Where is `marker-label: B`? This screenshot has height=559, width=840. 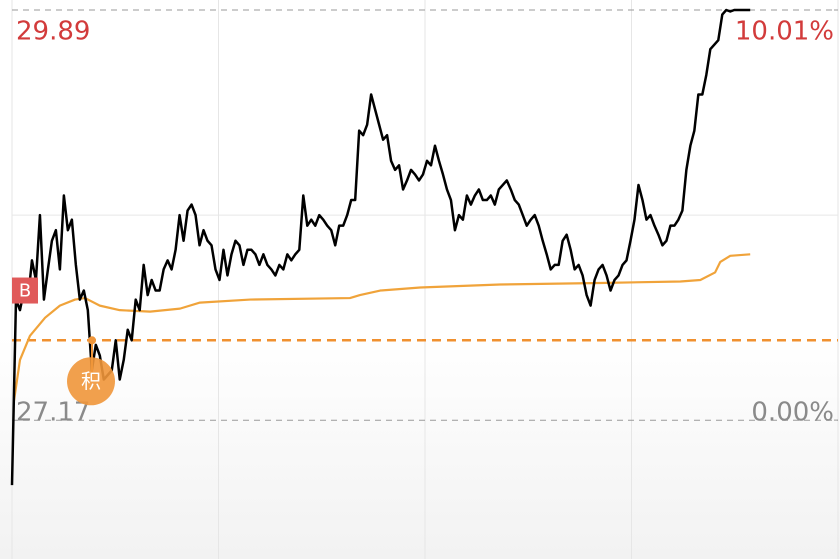
marker-label: B is located at coordinates (25, 291).